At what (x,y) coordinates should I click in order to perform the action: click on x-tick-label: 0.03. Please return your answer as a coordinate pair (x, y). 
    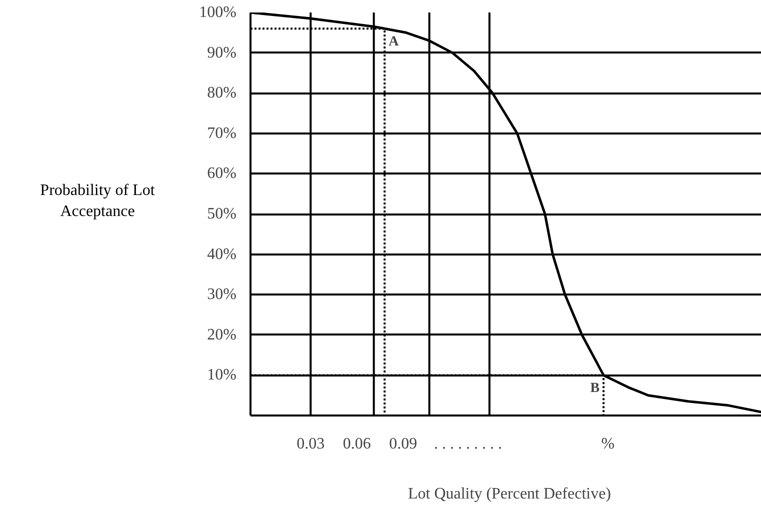
    Looking at the image, I should click on (310, 444).